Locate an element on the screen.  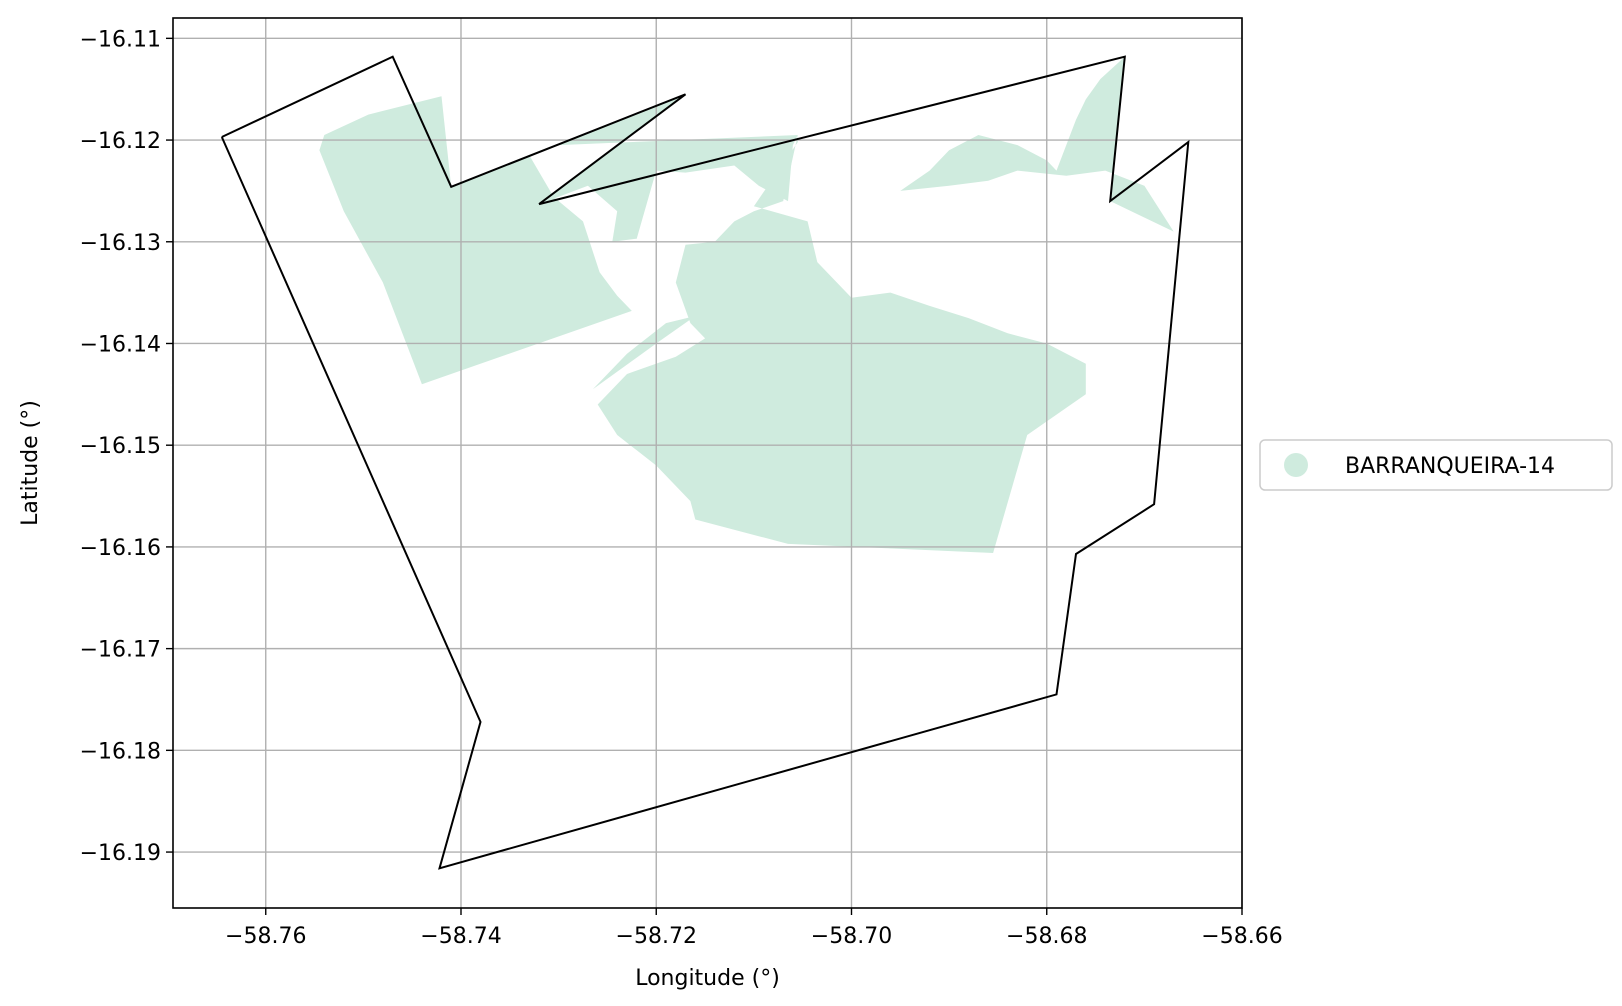
y-tick-label-3: −16.14 is located at coordinates (120, 344).